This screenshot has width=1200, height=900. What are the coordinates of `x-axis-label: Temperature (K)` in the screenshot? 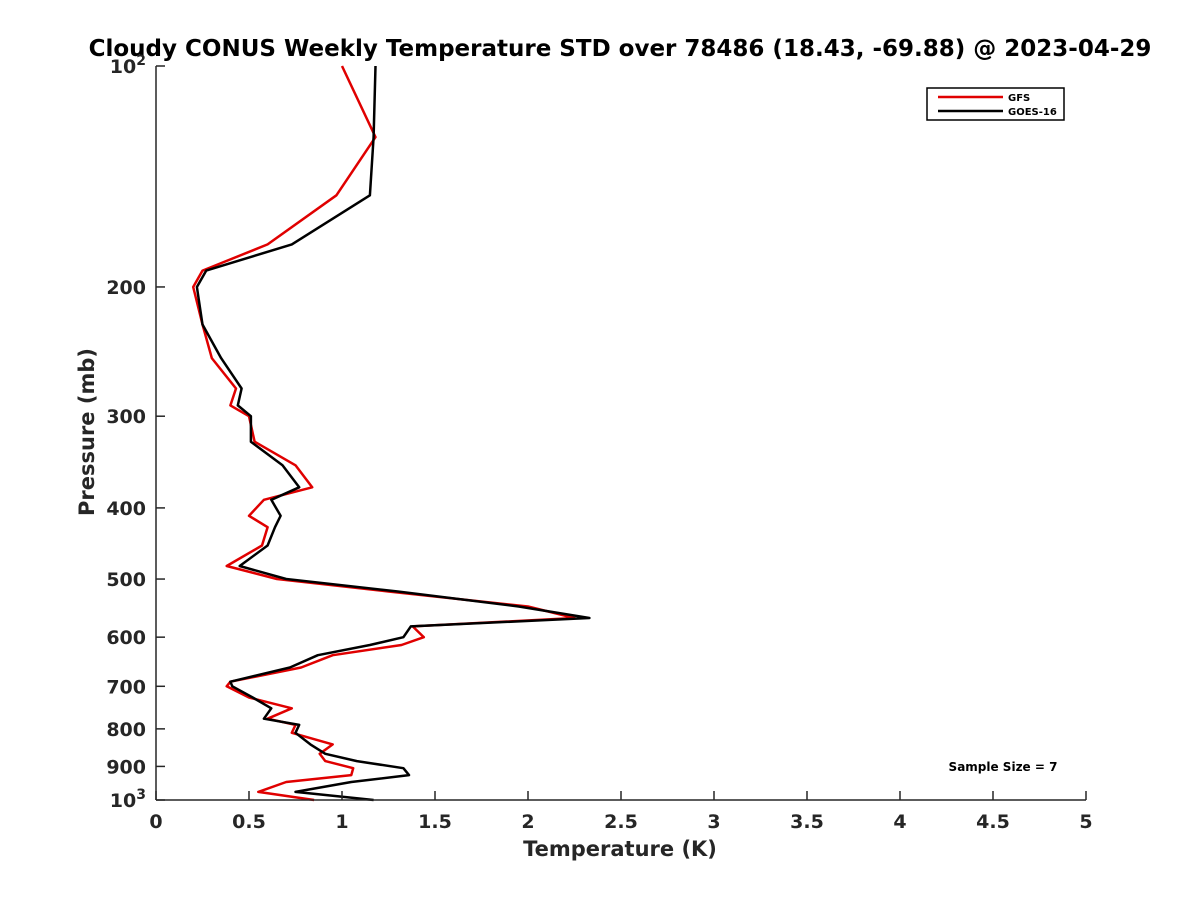 It's located at (620, 849).